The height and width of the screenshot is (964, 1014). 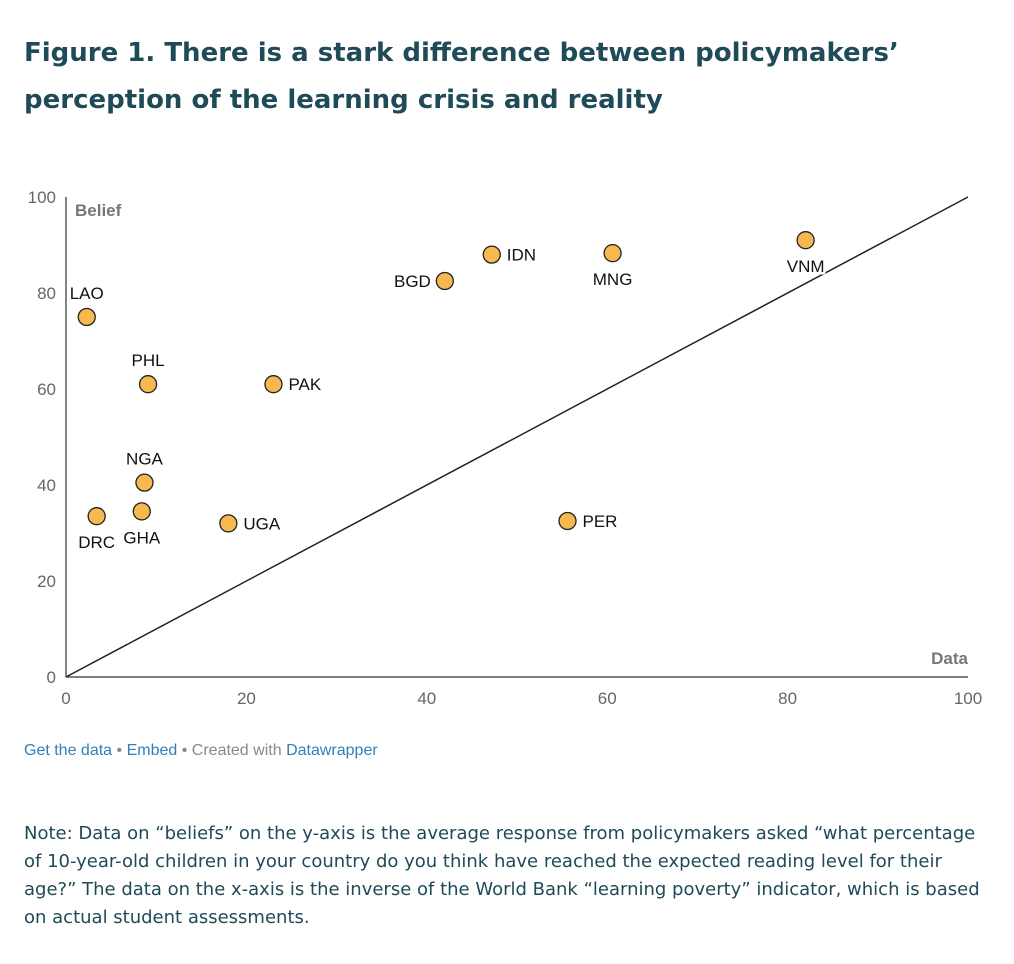 I want to click on x-tick-label: 0, so click(x=65, y=698).